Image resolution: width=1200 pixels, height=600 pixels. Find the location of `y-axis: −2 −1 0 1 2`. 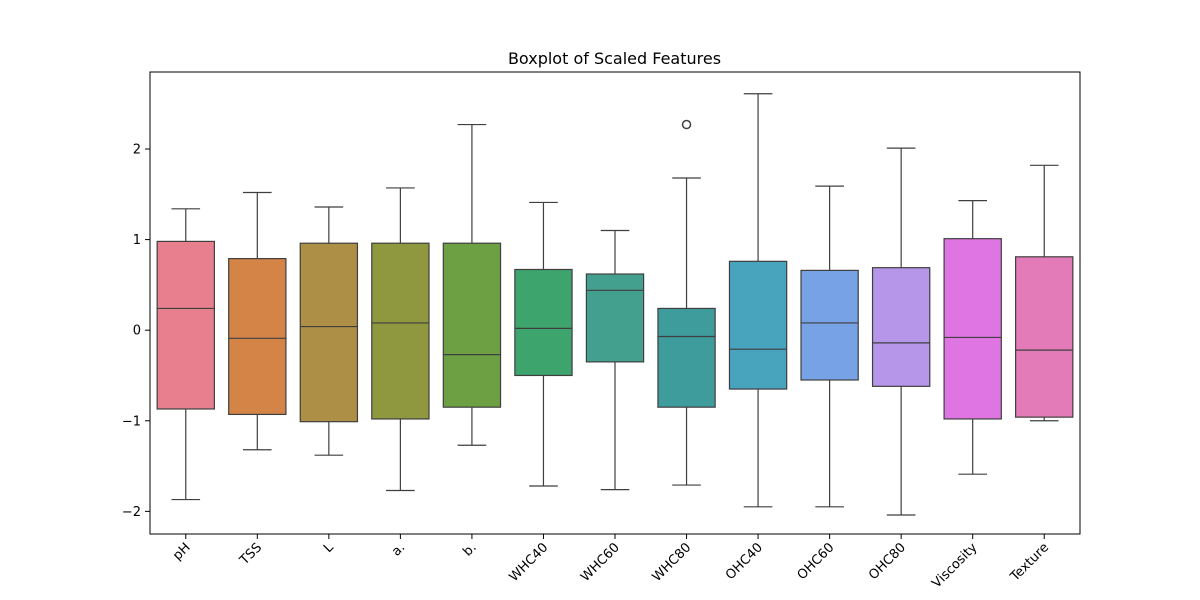

y-axis: −2 −1 0 1 2 is located at coordinates (136, 331).